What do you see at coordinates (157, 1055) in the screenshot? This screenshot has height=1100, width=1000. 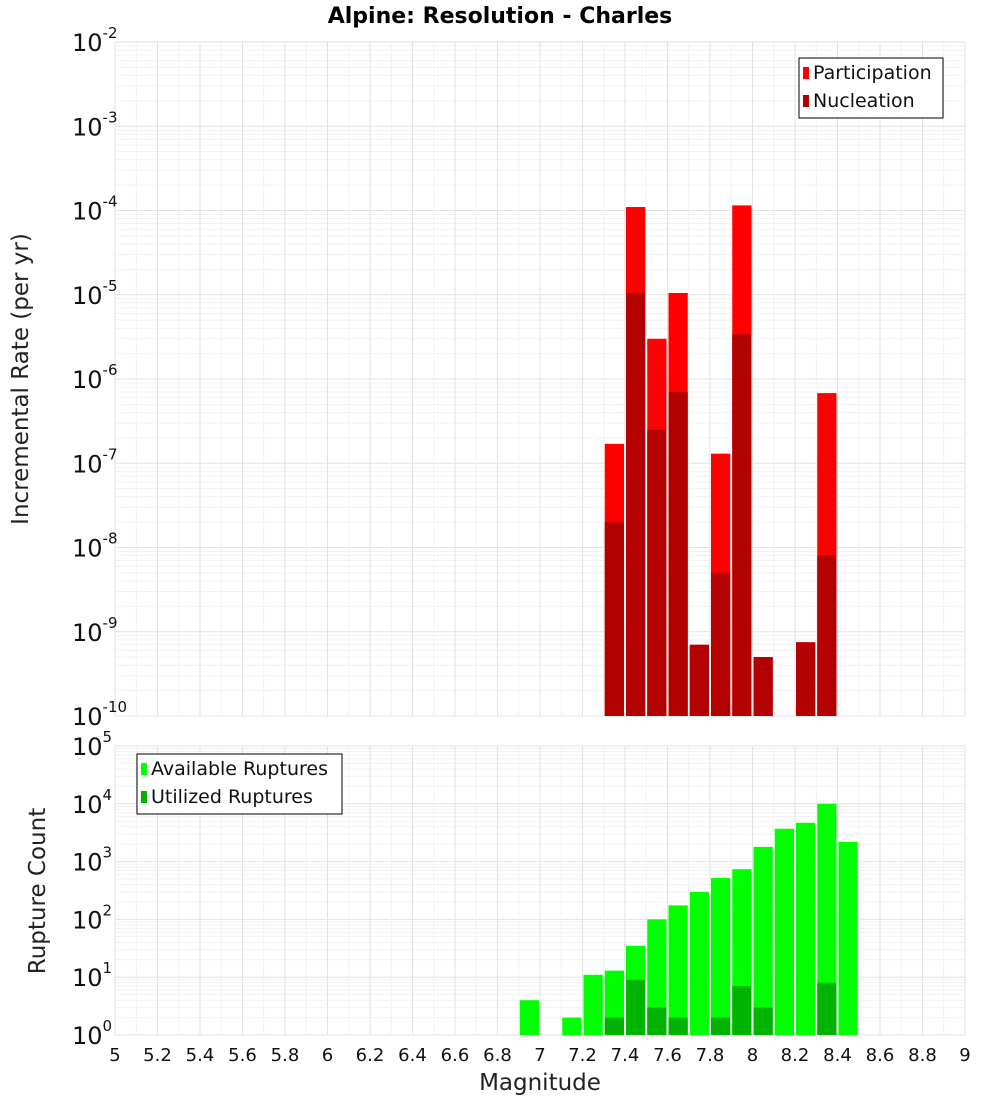 I see `x-tick-label: 5.2` at bounding box center [157, 1055].